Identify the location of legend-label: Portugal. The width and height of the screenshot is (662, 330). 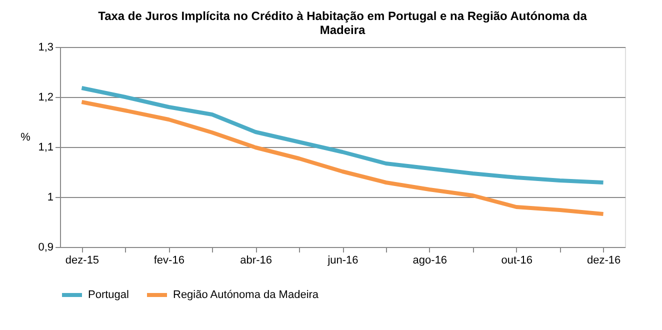
(108, 295).